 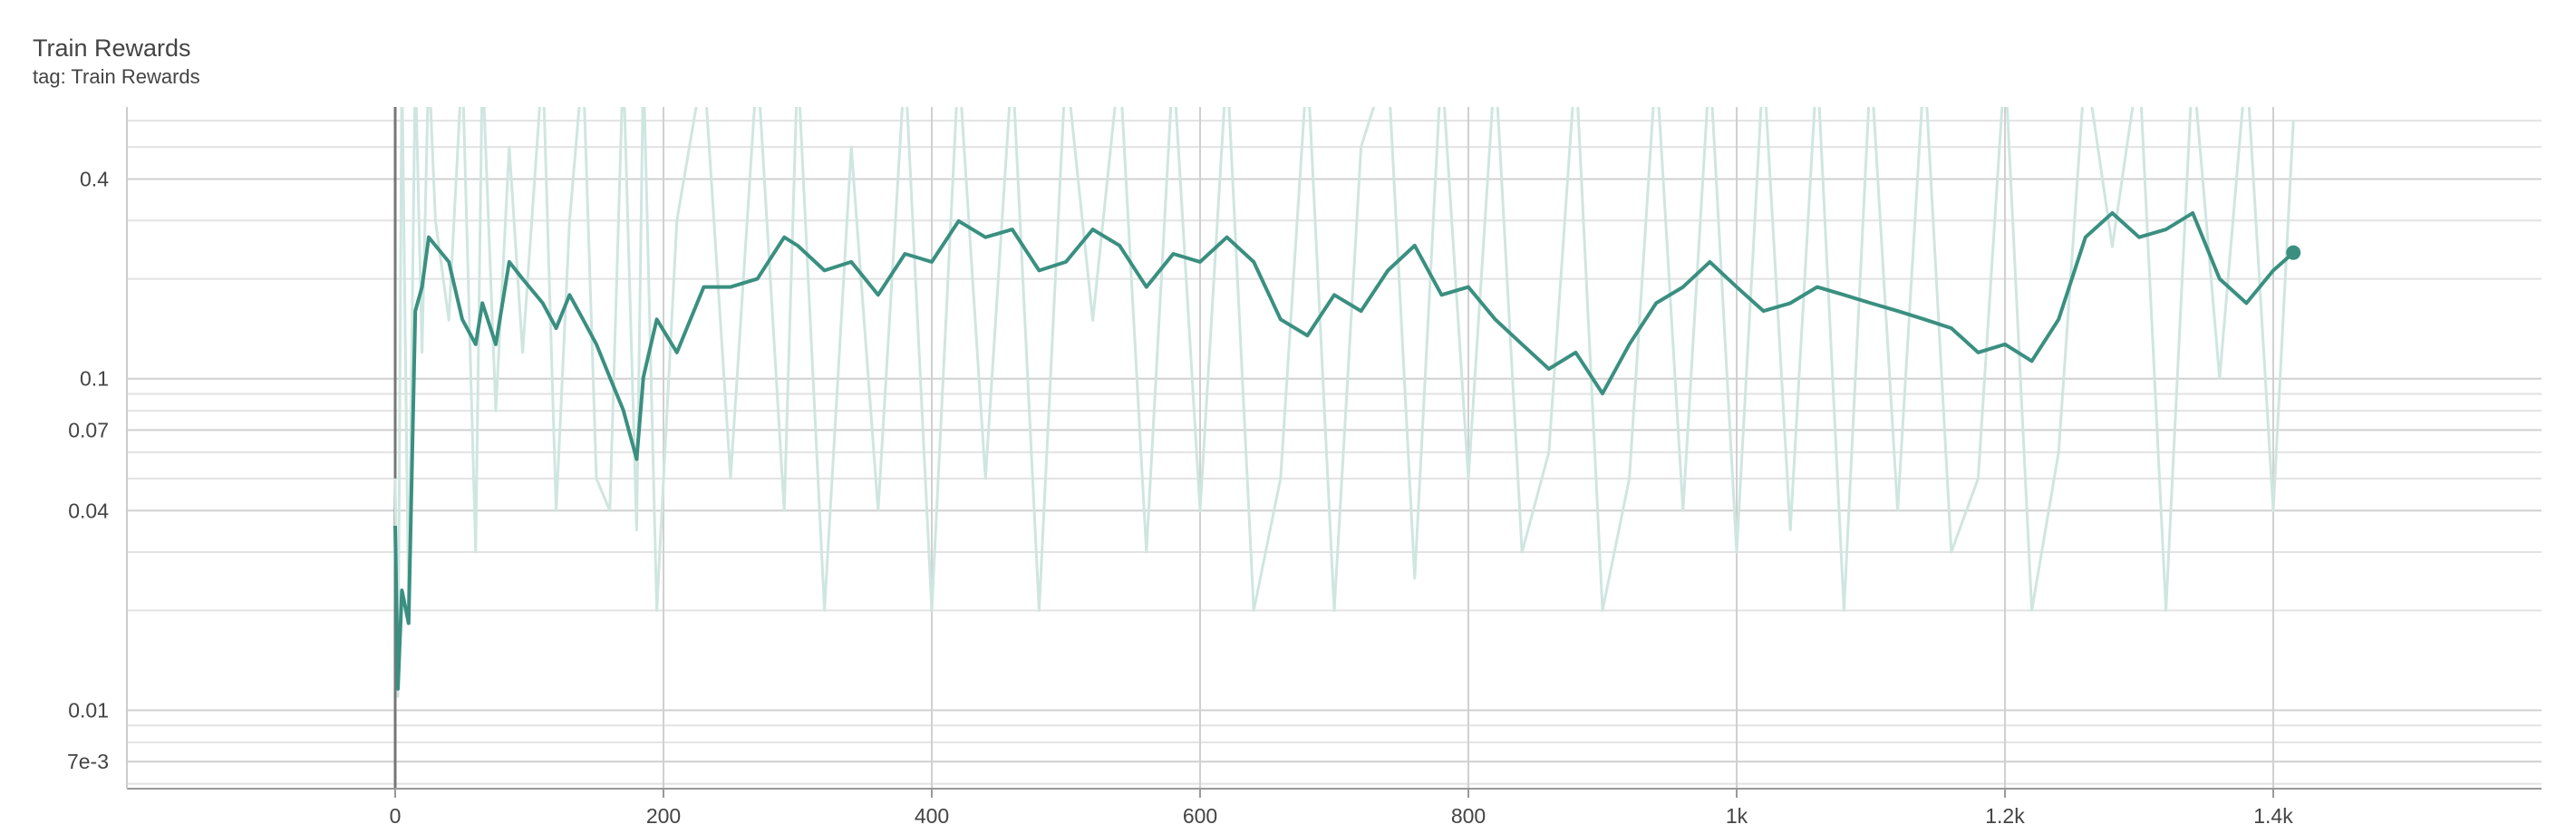 What do you see at coordinates (2273, 816) in the screenshot?
I see `x-tick-label: 1.4k` at bounding box center [2273, 816].